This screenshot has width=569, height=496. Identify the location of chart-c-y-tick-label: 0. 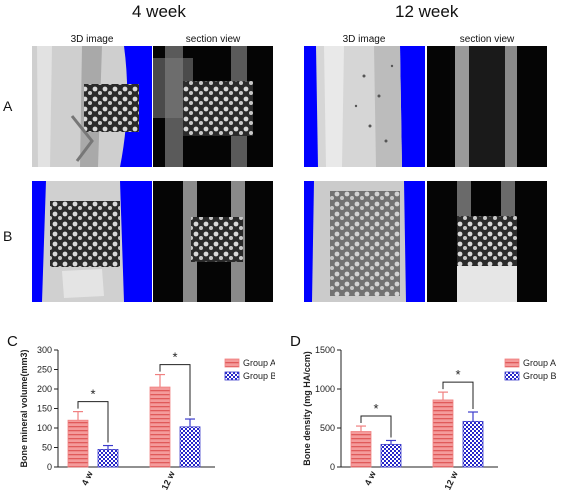
(49, 467).